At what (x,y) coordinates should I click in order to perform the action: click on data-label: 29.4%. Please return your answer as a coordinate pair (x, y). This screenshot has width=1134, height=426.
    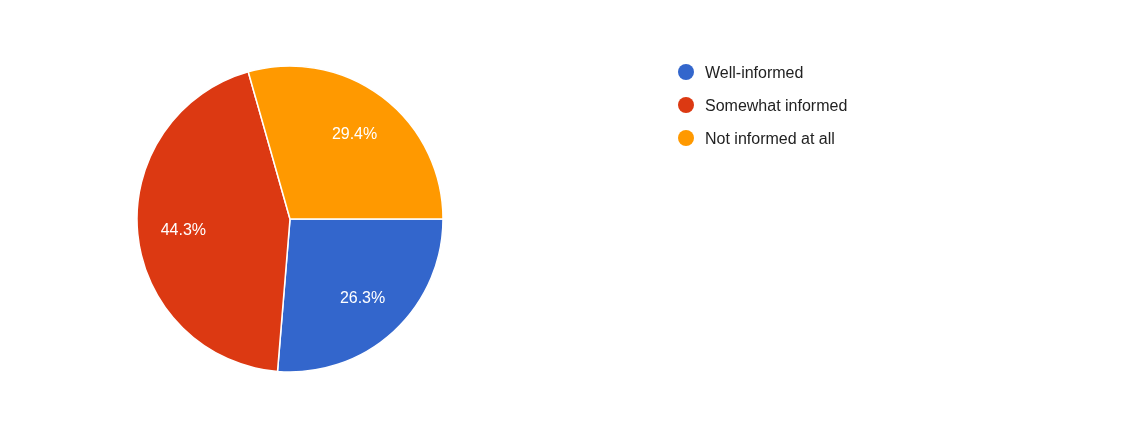
    Looking at the image, I should click on (354, 134).